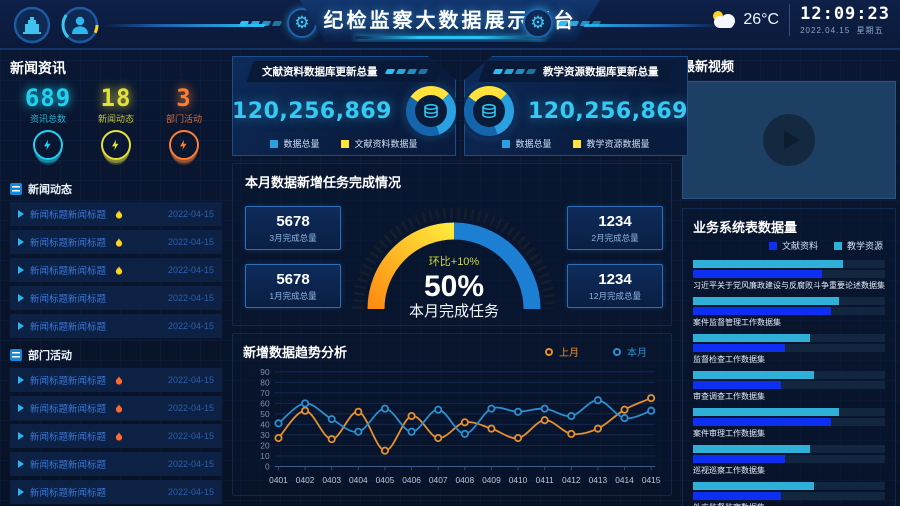 The height and width of the screenshot is (506, 900). Describe the element at coordinates (729, 359) in the screenshot. I see `bar-category-label: 监督检查工作数据集` at that location.